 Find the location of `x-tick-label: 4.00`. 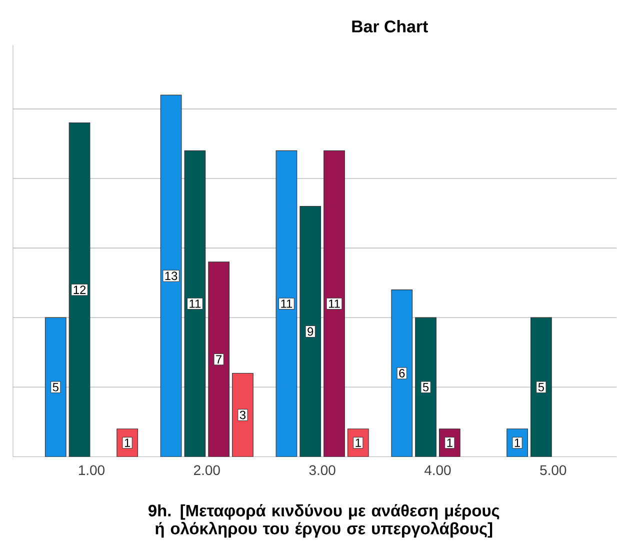

x-tick-label: 4.00 is located at coordinates (437, 470).